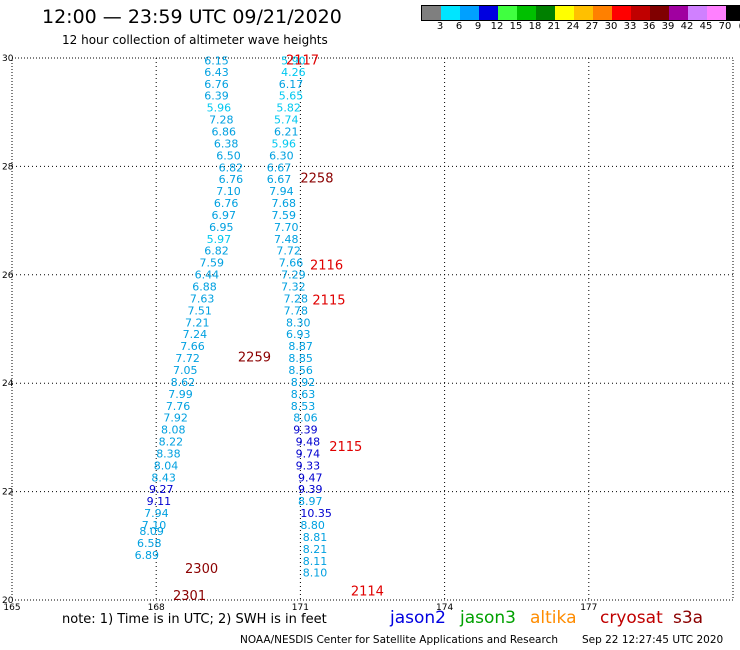  What do you see at coordinates (180, 394) in the screenshot?
I see `wave-height-value: 7.99` at bounding box center [180, 394].